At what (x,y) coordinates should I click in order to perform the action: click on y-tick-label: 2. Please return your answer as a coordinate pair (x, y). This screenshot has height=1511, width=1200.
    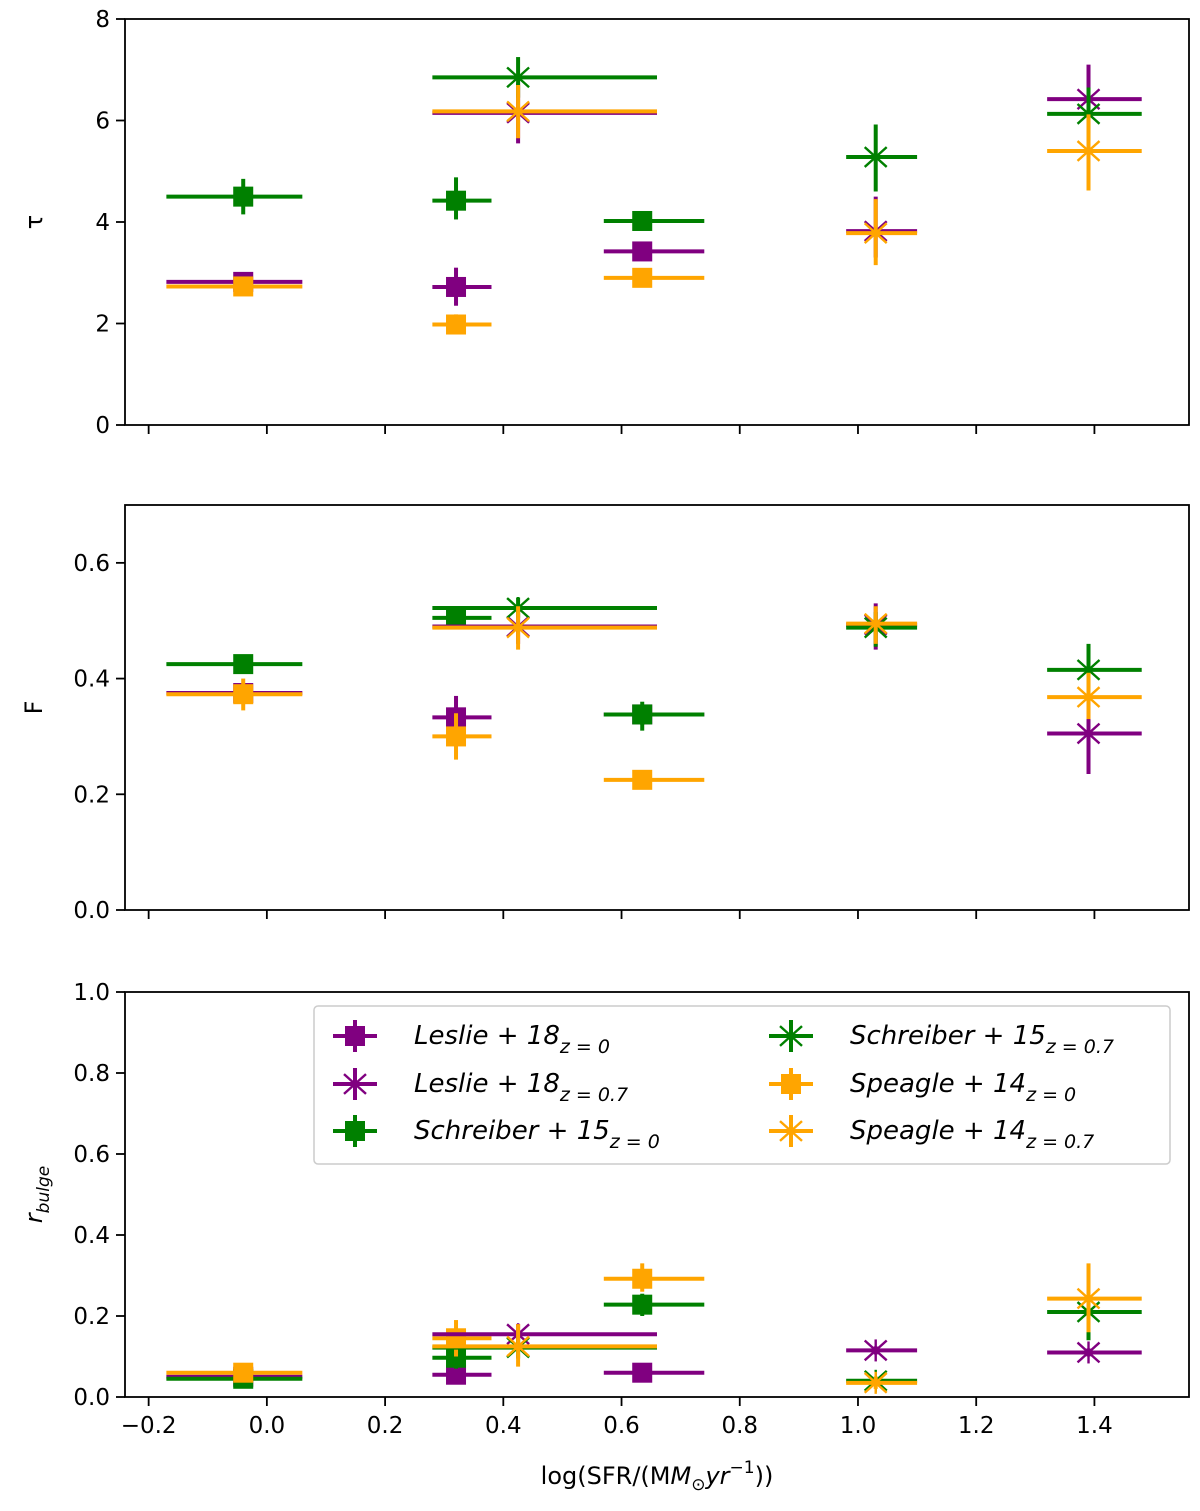
    Looking at the image, I should click on (102, 325).